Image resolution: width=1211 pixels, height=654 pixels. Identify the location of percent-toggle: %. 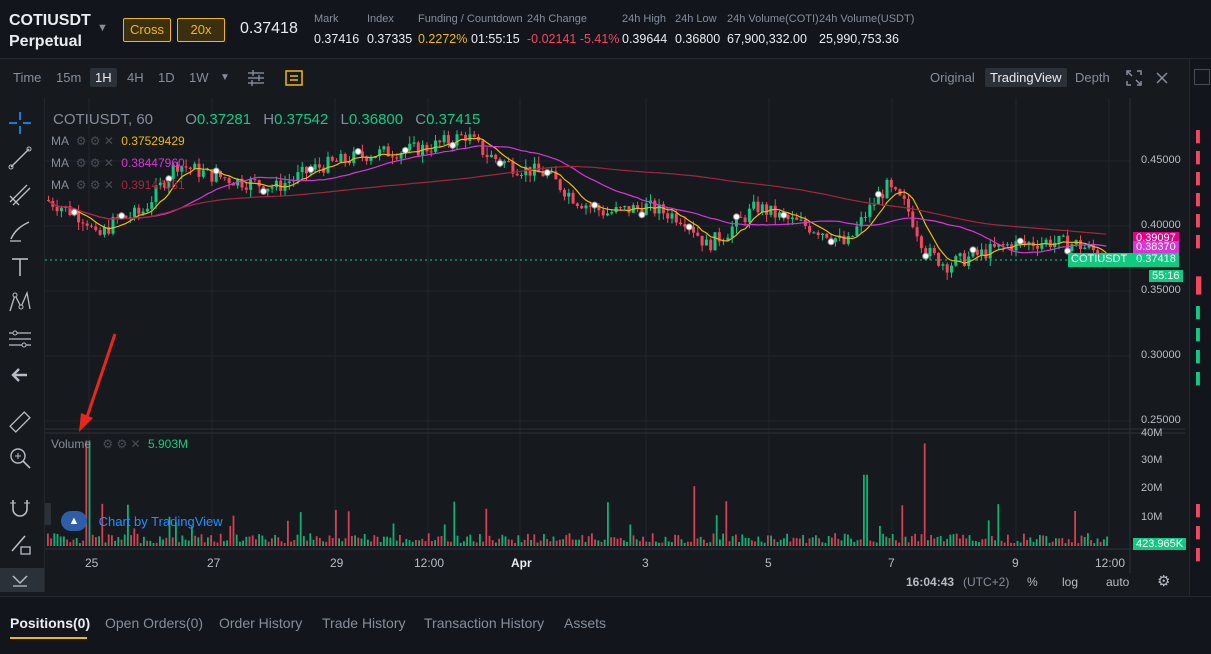
(1032, 582).